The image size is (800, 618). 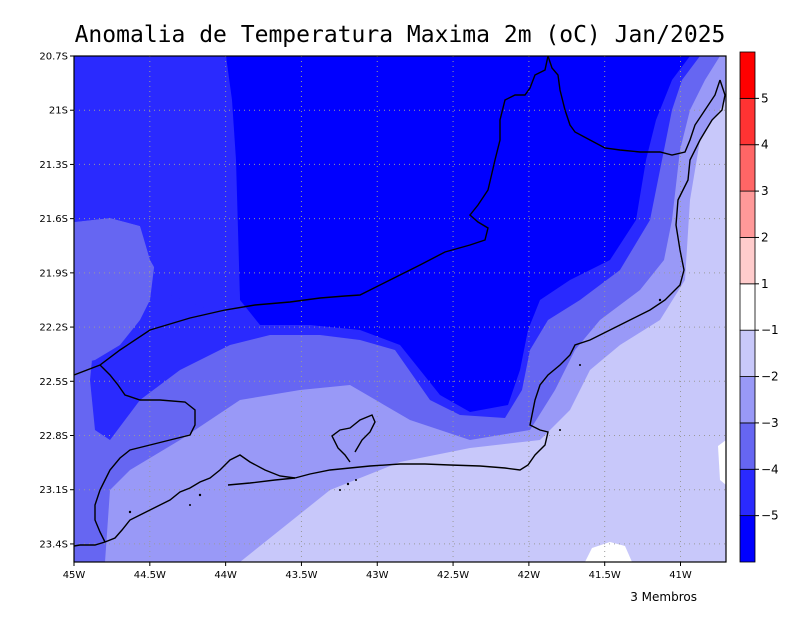 What do you see at coordinates (765, 98) in the screenshot?
I see `colorbar-label: 5` at bounding box center [765, 98].